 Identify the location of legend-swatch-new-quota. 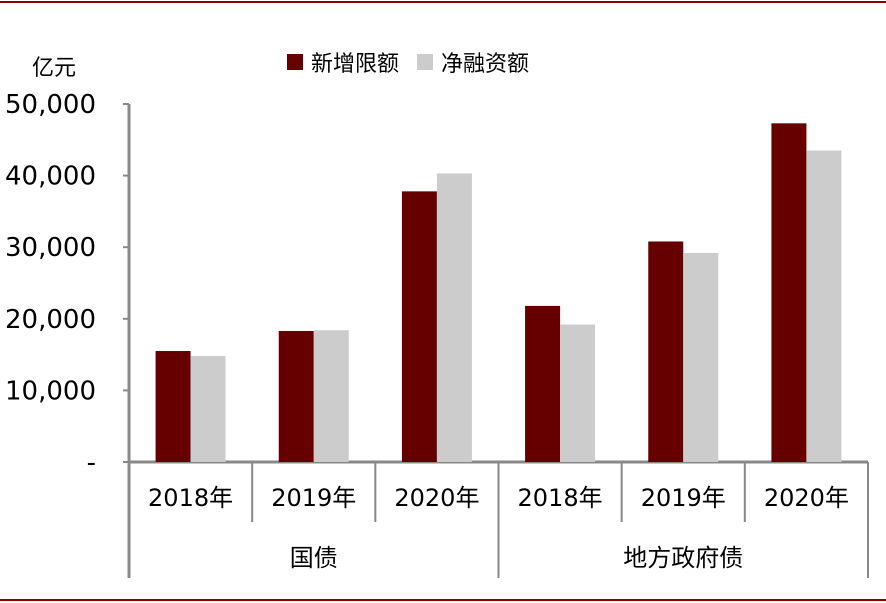
(295, 62).